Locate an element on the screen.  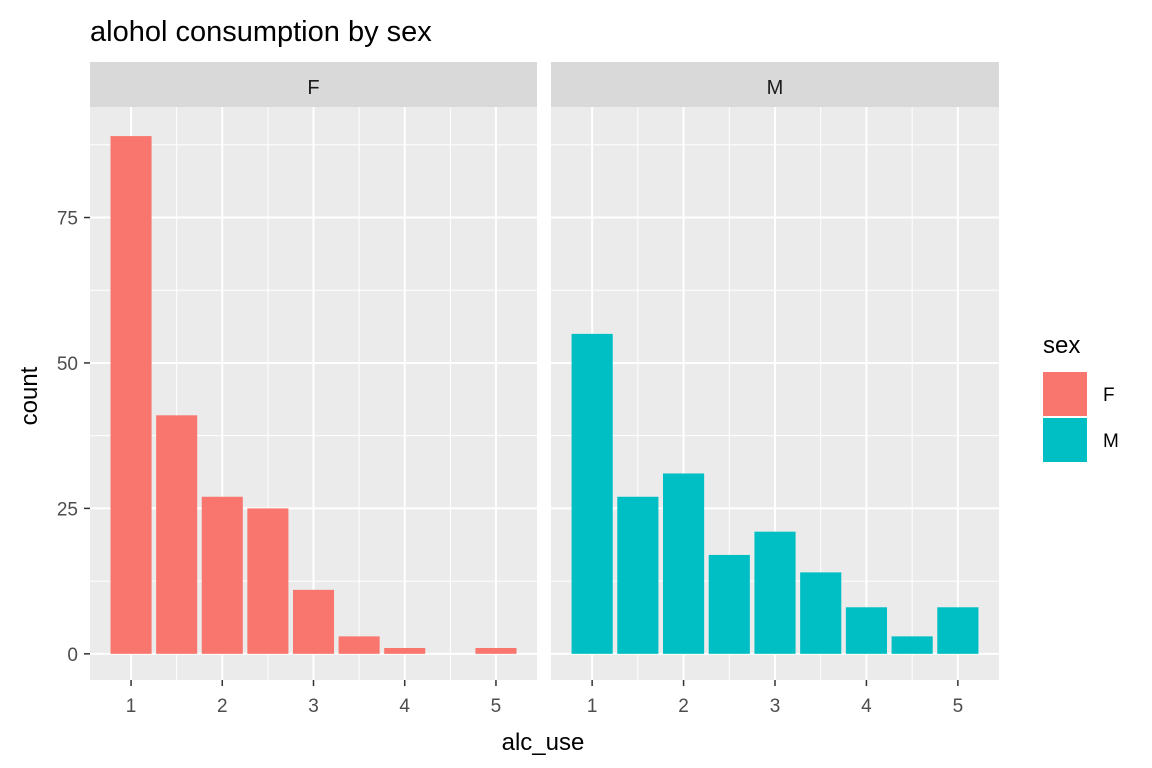
bar-M-1.5 is located at coordinates (638, 575).